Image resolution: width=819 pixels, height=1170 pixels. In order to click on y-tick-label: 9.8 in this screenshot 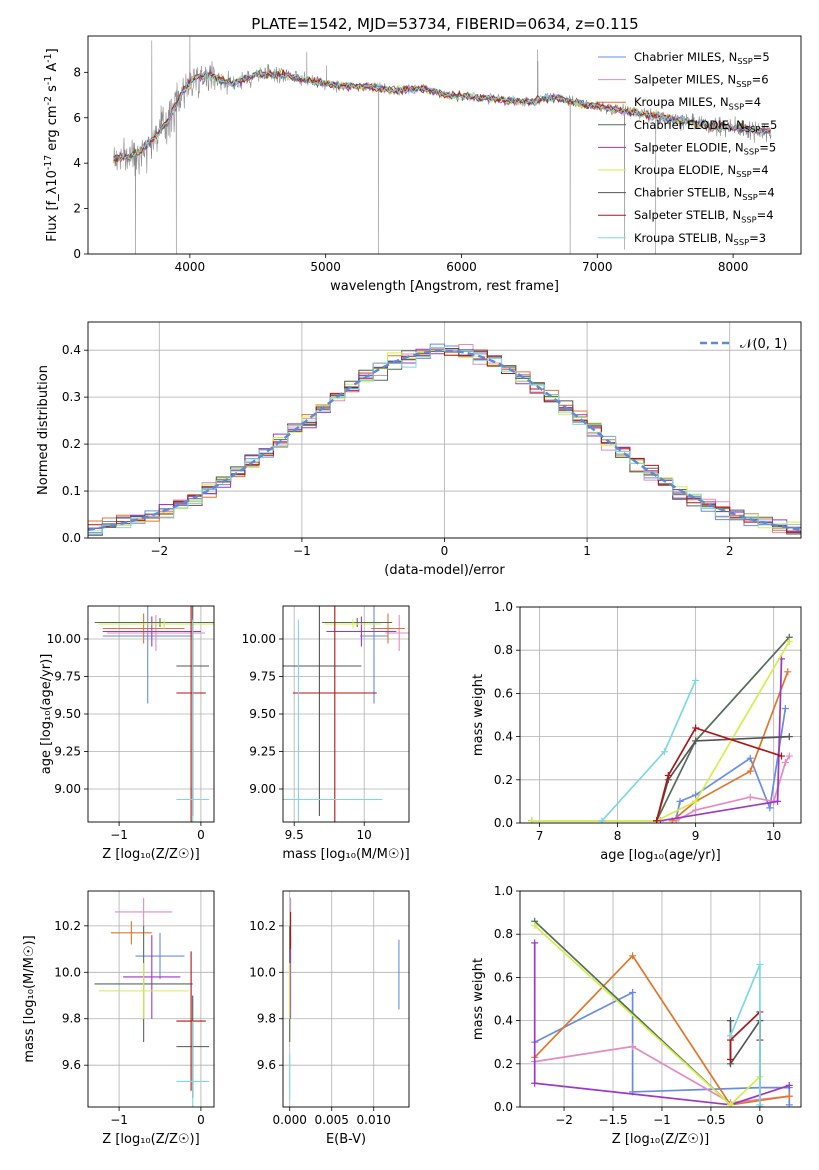, I will do `click(266, 1019)`.